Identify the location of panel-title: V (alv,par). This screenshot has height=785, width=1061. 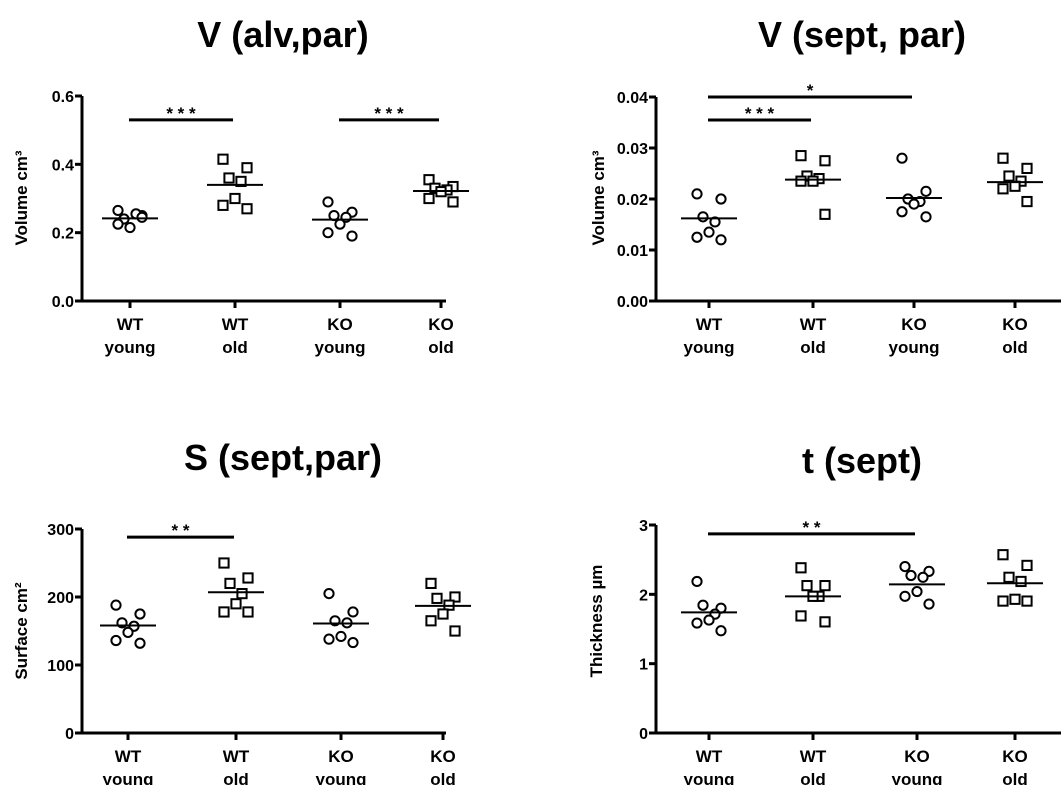
(282, 34).